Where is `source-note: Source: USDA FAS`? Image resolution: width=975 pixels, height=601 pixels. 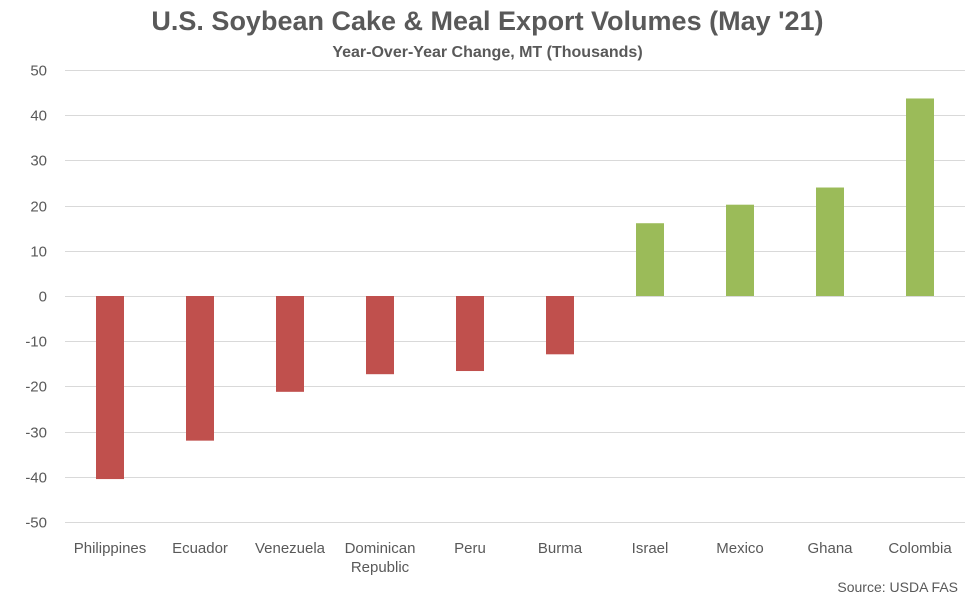 source-note: Source: USDA FAS is located at coordinates (897, 587).